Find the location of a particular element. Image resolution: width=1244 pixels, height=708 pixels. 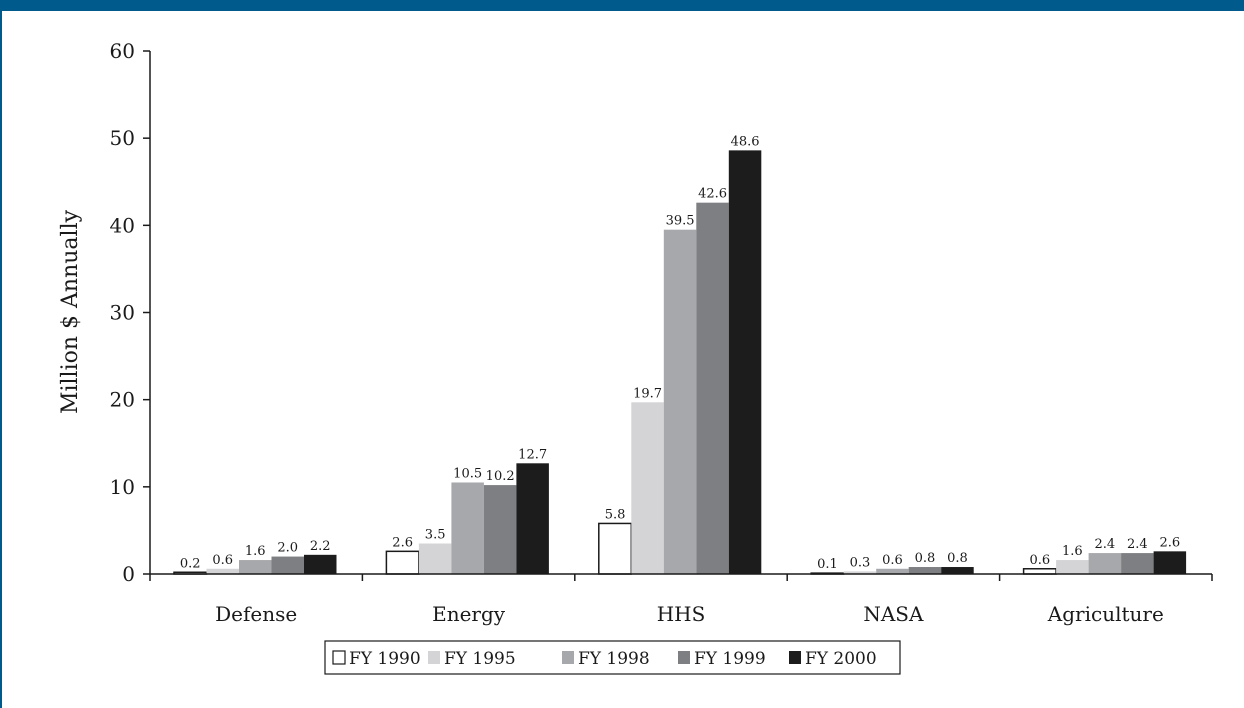

y-tick-label: 30 is located at coordinates (122, 313).